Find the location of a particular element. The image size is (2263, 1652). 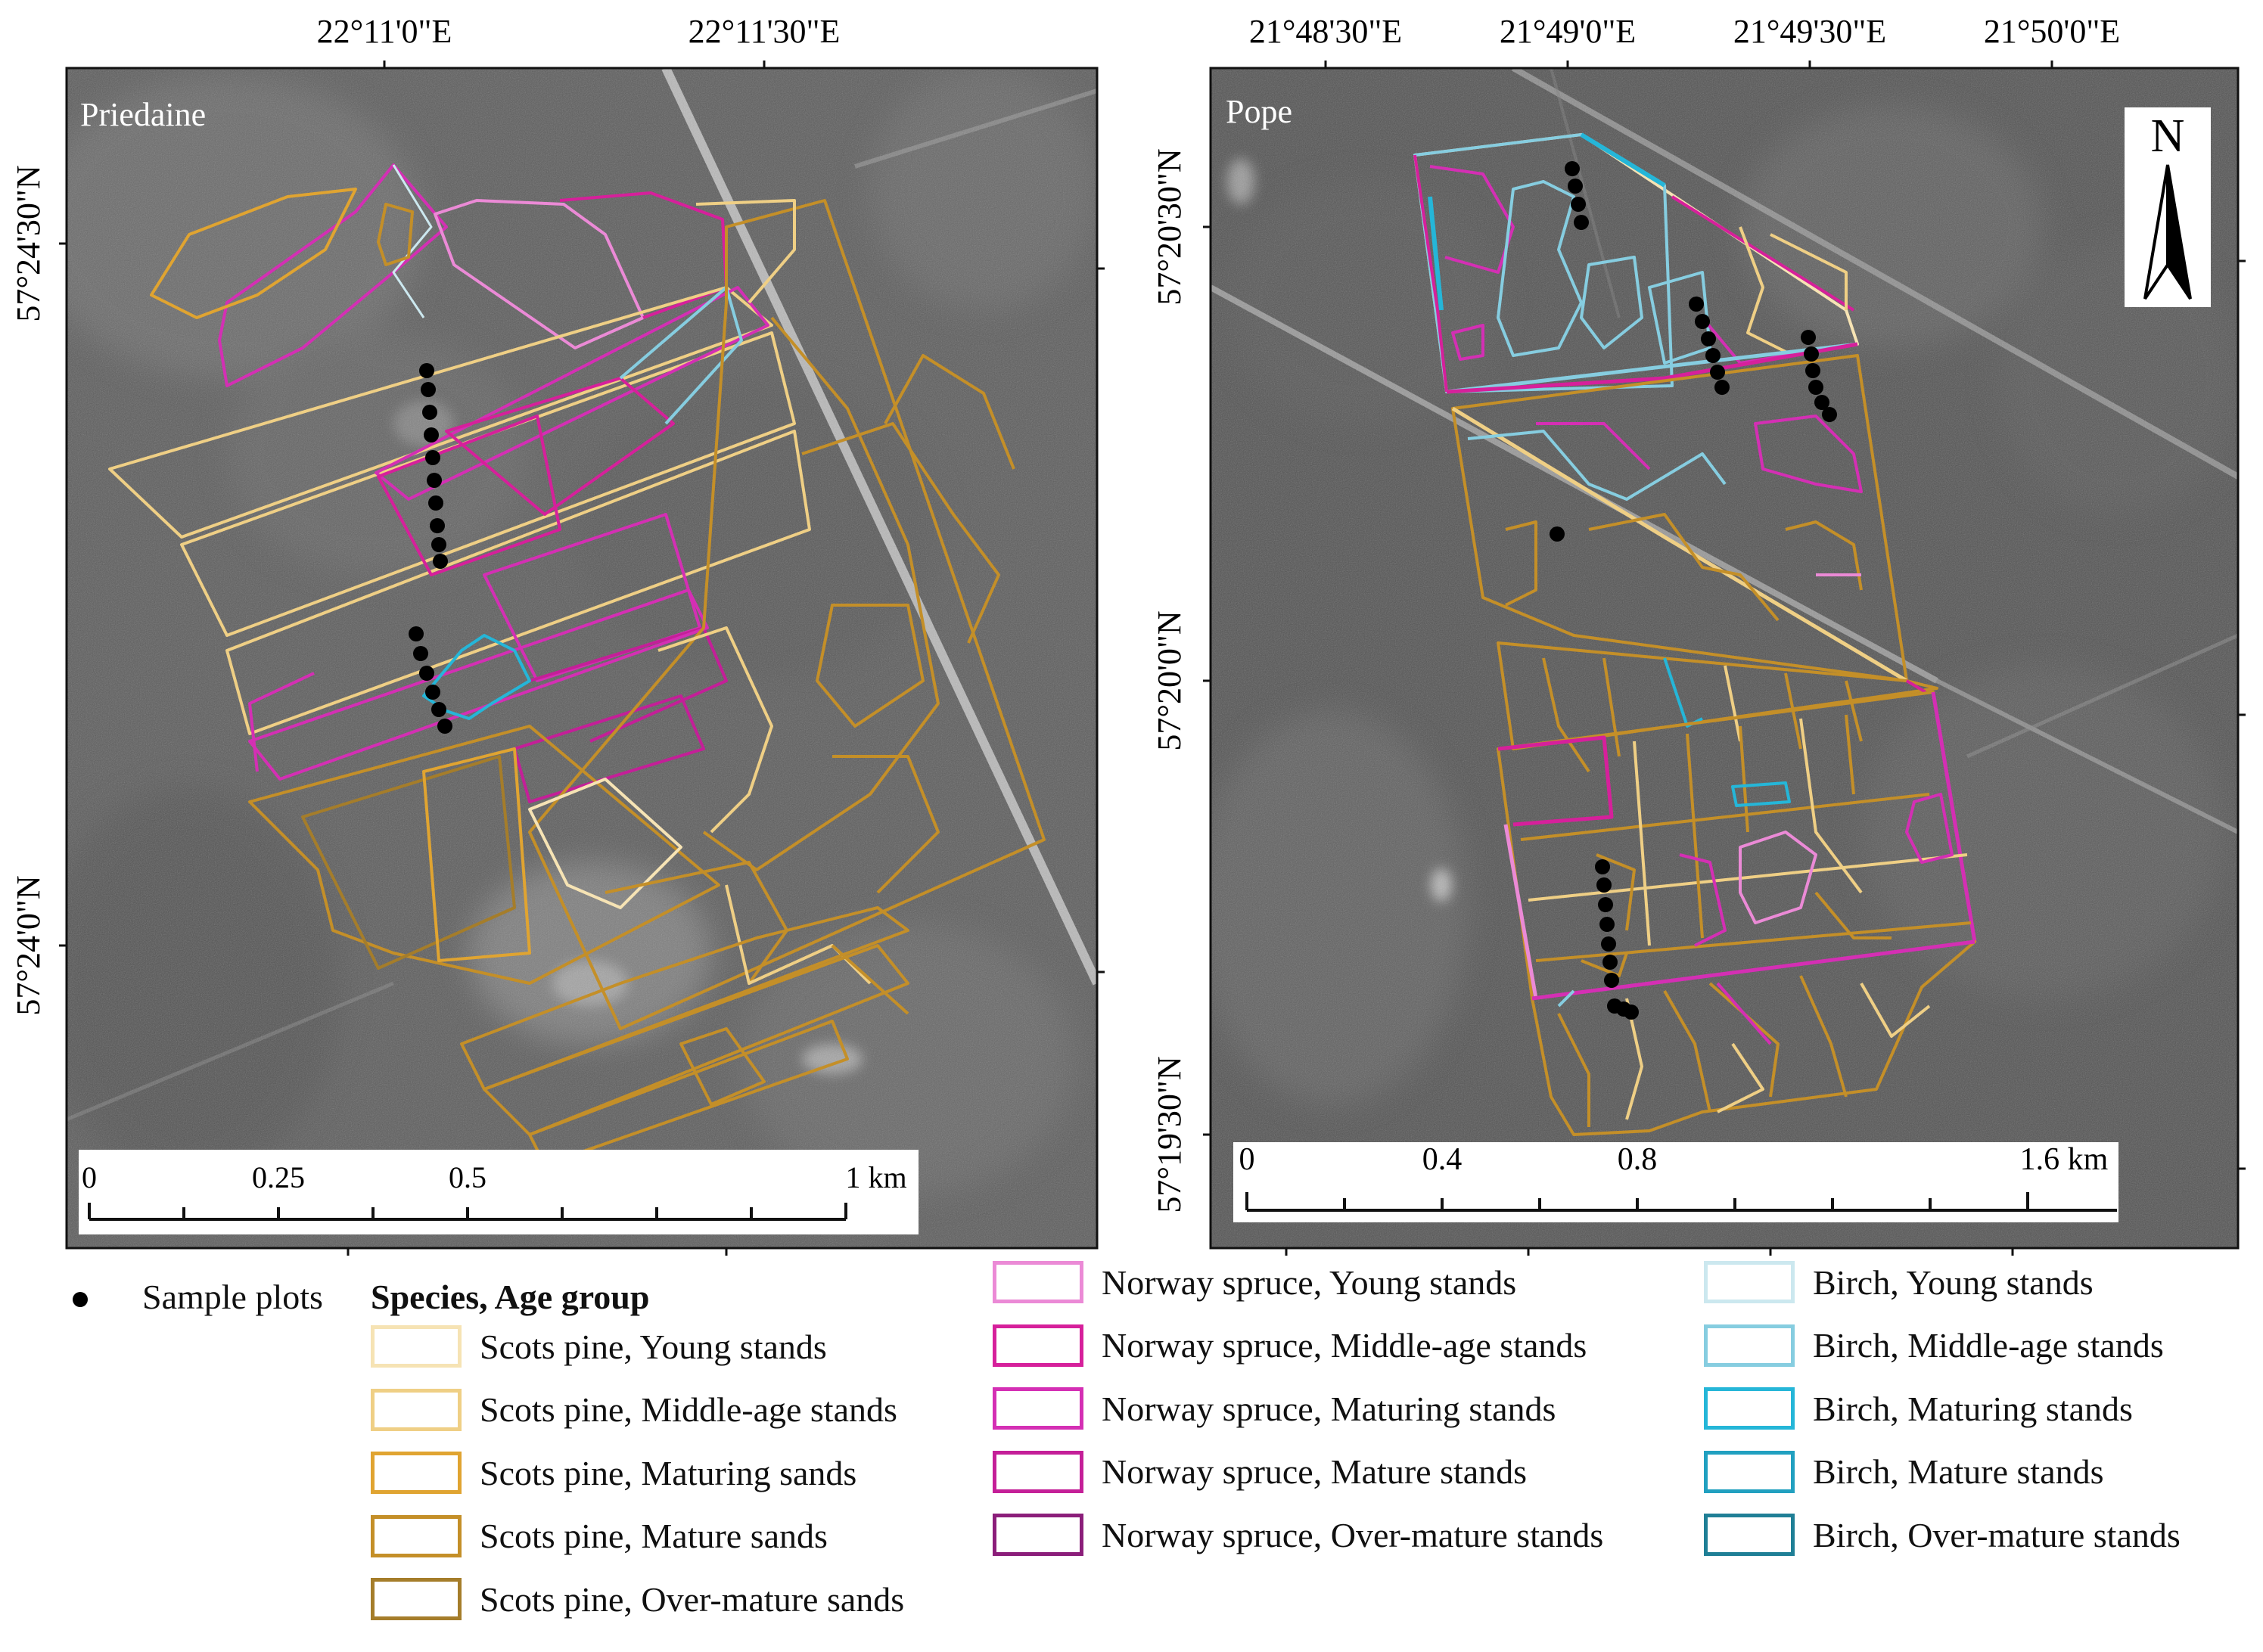

scale-tick-label: 1 km is located at coordinates (876, 1177).